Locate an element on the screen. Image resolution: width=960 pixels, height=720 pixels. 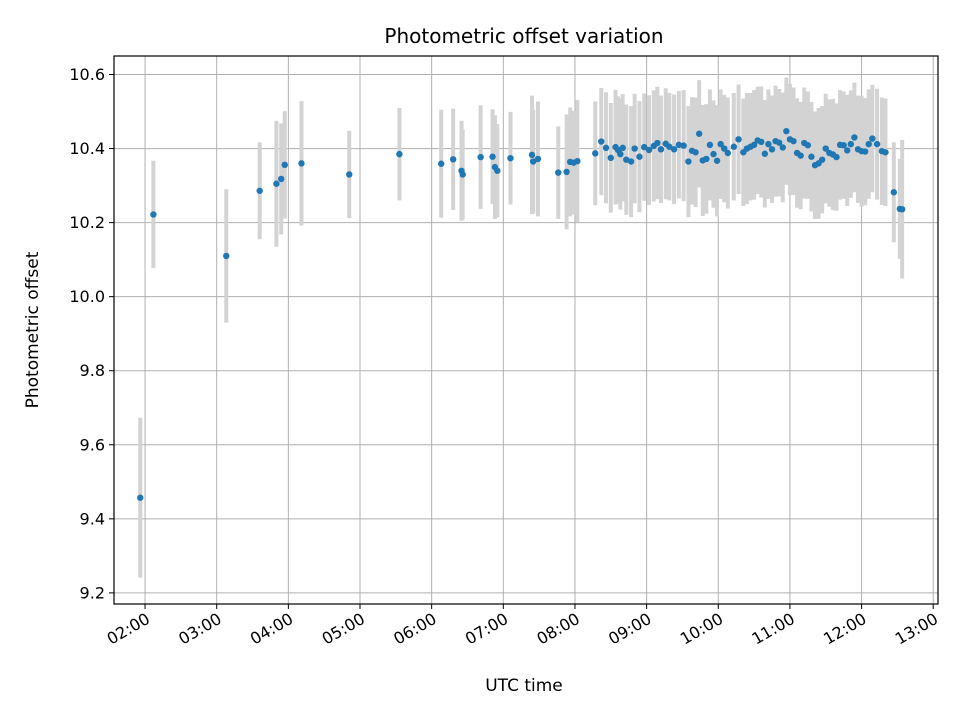
chart-title: Photometric offset variation is located at coordinates (523, 36).